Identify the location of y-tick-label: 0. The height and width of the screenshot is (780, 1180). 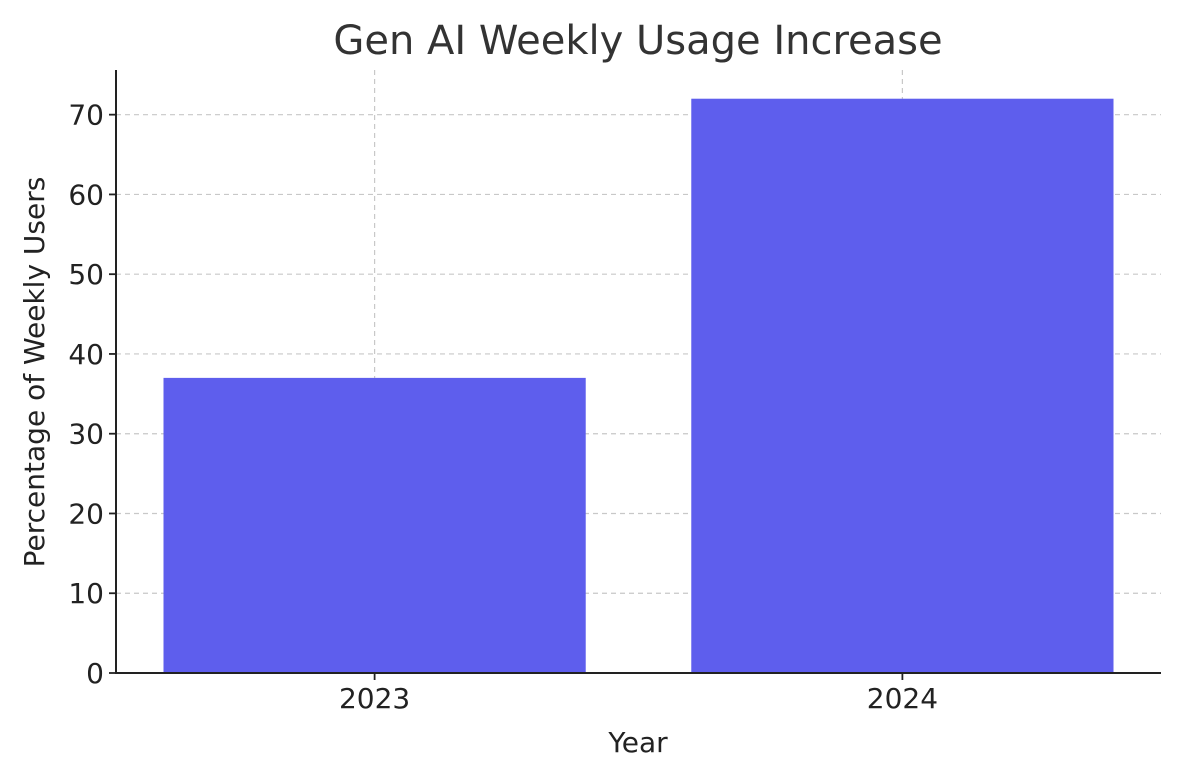
(95, 673).